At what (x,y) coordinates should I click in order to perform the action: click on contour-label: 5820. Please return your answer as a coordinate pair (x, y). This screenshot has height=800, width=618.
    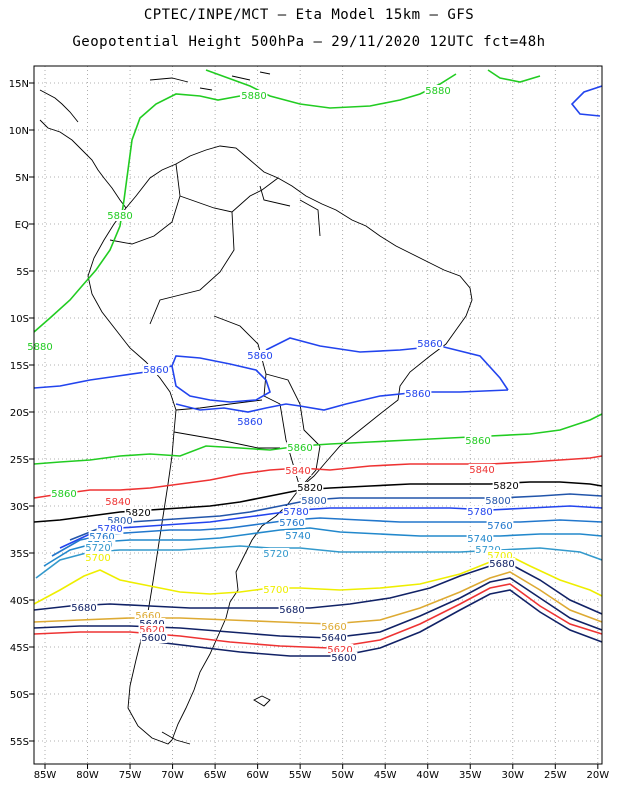
    Looking at the image, I should click on (505, 486).